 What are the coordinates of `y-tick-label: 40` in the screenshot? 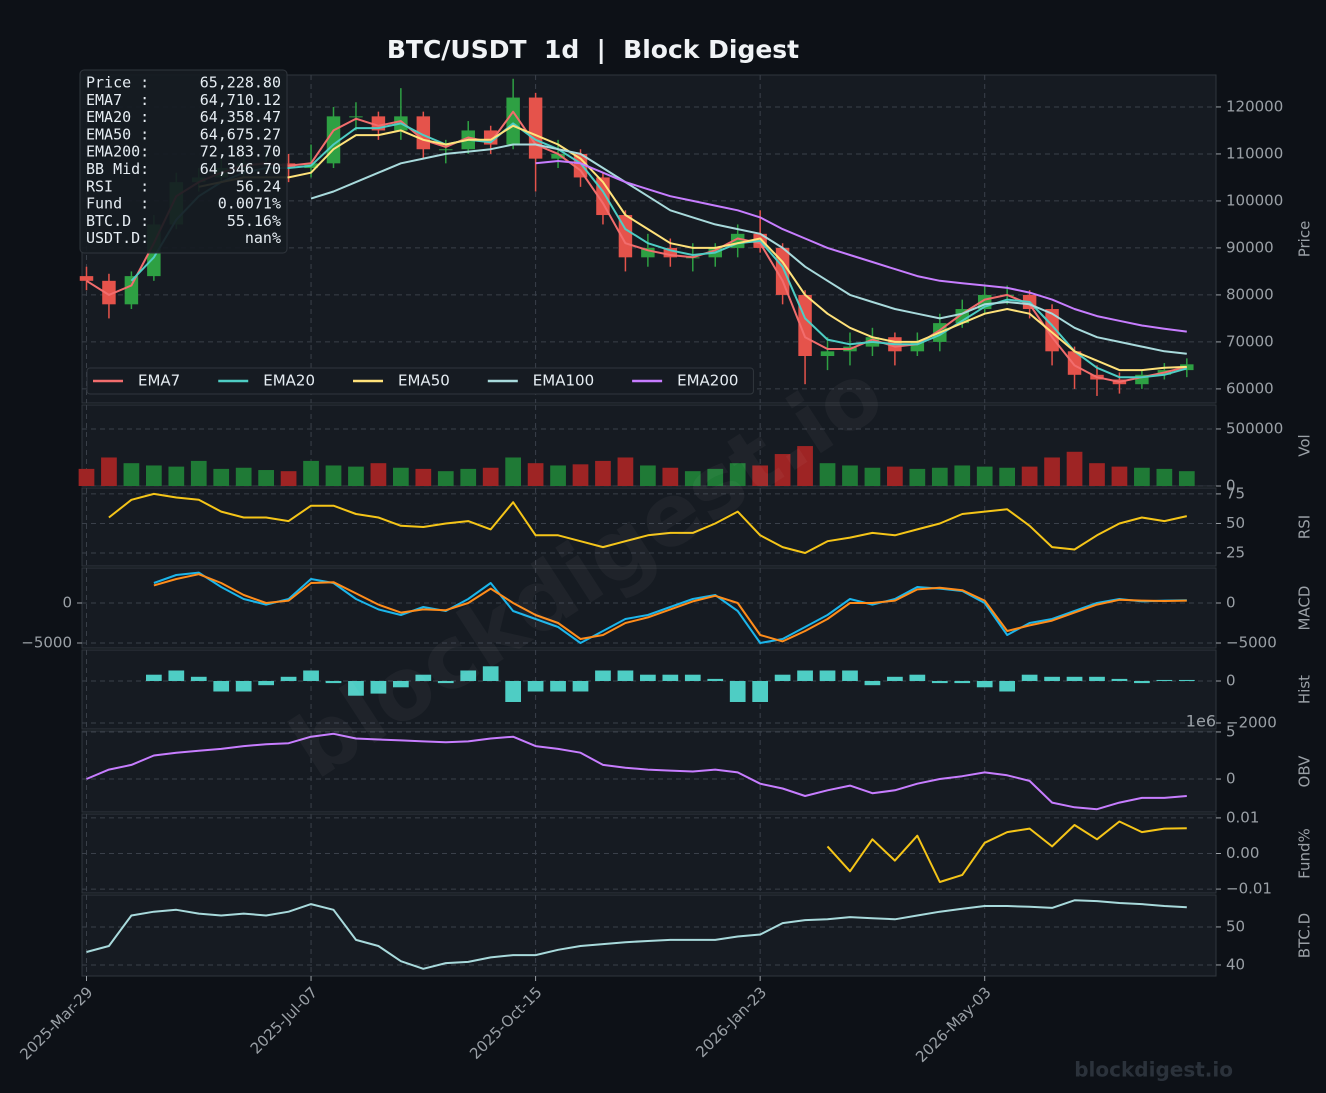 It's located at (1235, 964).